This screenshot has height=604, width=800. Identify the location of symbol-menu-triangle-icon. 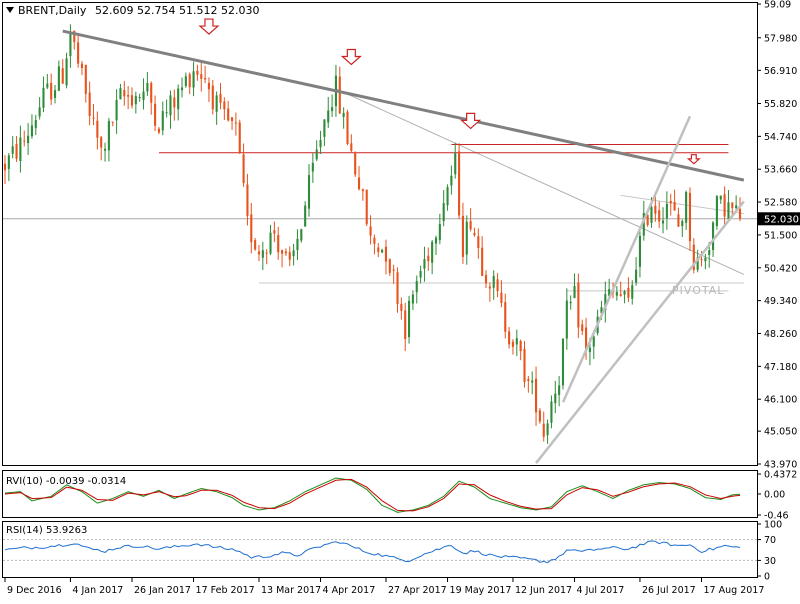
(10, 10).